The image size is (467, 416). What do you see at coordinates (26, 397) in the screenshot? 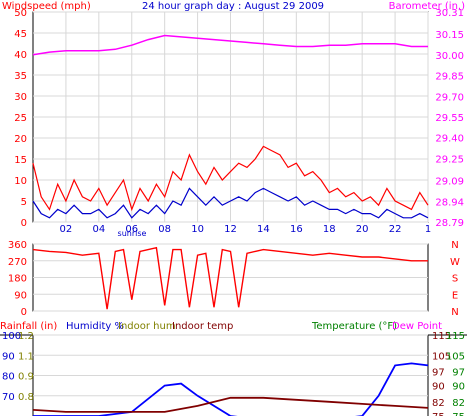
I see `rainfall-tick-label: 0.8` at bounding box center [26, 397].